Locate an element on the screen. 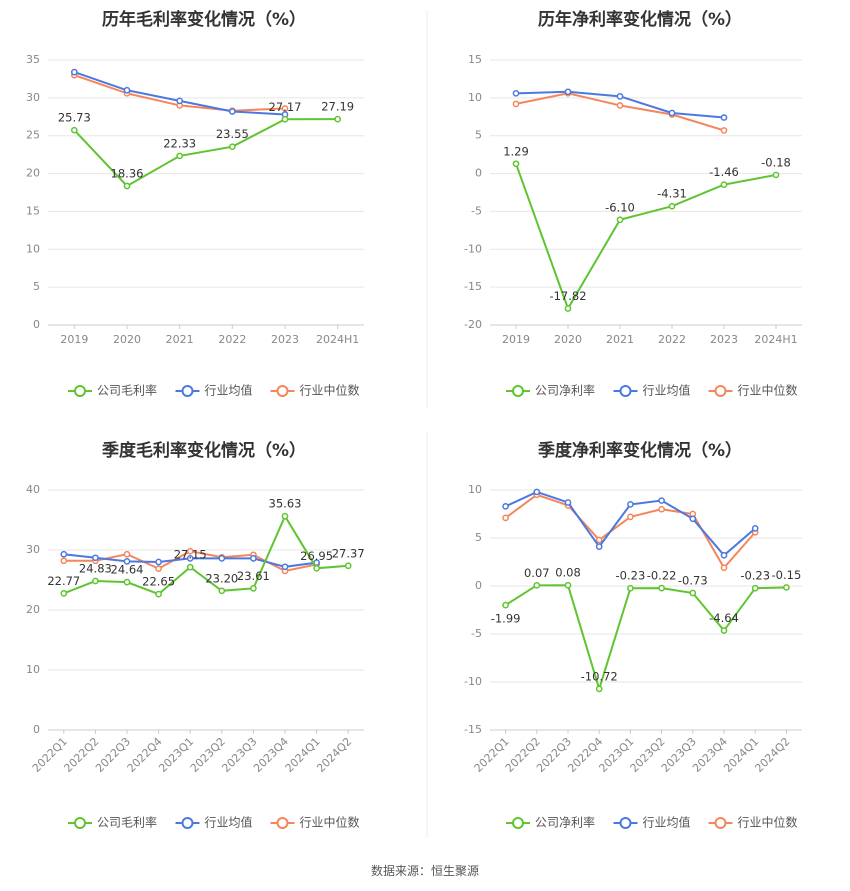 The height and width of the screenshot is (891, 850). chart1-data-label: 18.36 is located at coordinates (127, 173).